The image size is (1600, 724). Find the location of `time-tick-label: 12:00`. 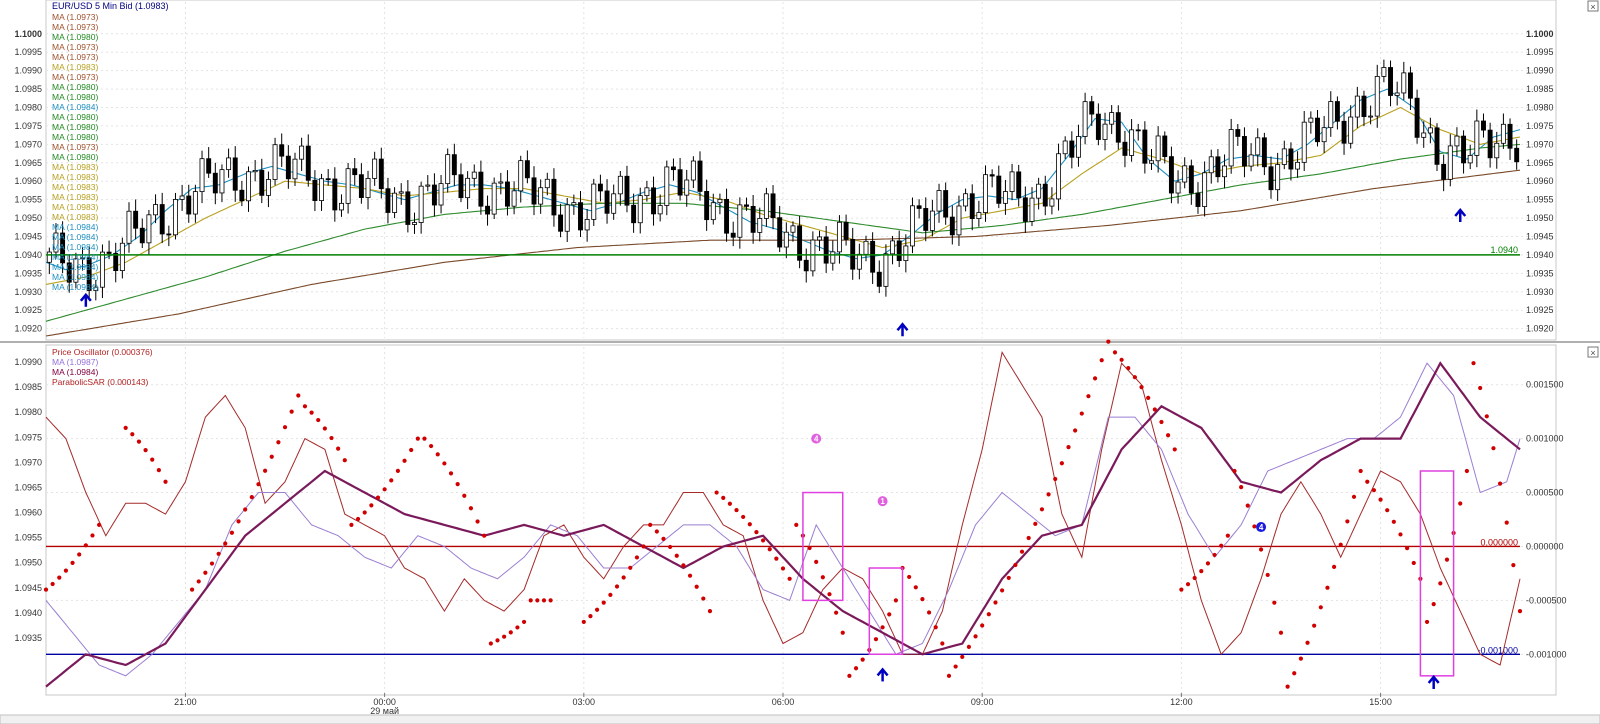

time-tick-label: 12:00 is located at coordinates (1181, 702).